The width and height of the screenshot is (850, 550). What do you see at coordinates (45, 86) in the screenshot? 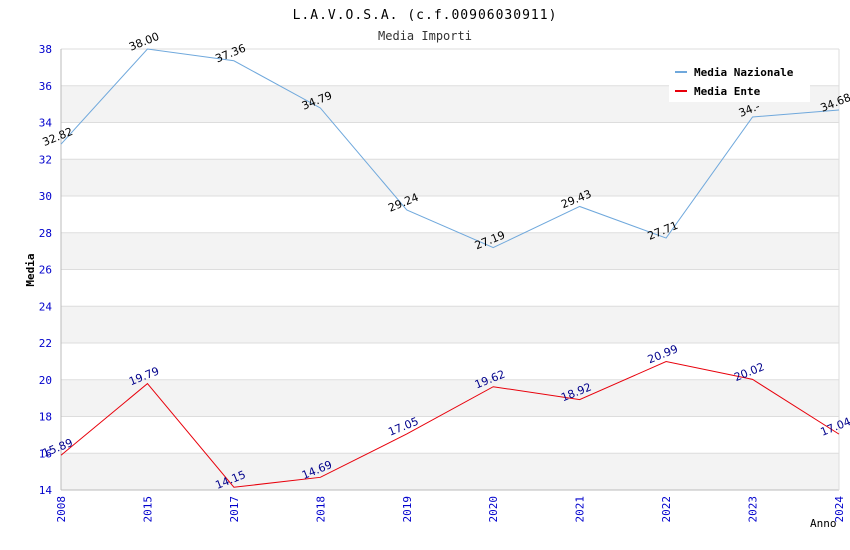
I see `y-tick-label: 36` at bounding box center [45, 86].